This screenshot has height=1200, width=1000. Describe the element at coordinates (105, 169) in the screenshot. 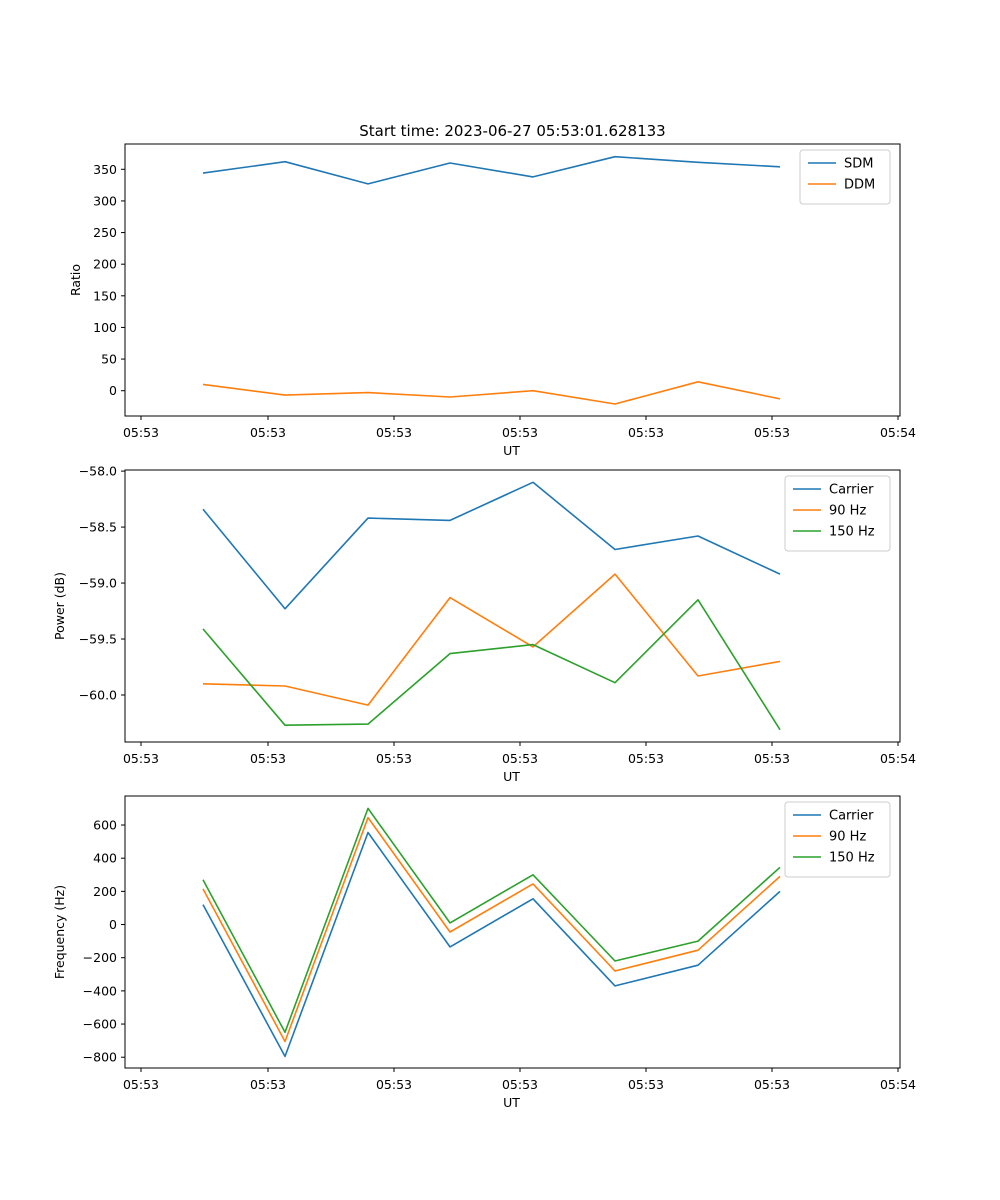

I see `y-tick-label: 350` at that location.